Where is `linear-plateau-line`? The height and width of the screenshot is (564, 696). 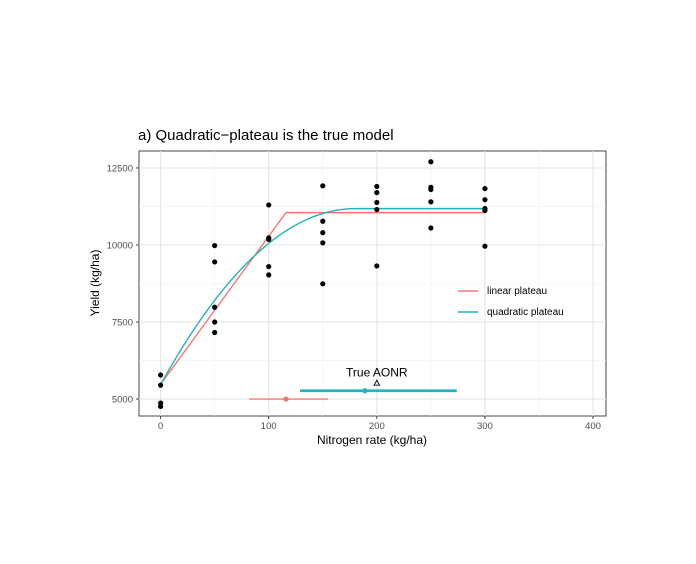 linear-plateau-line is located at coordinates (322, 298).